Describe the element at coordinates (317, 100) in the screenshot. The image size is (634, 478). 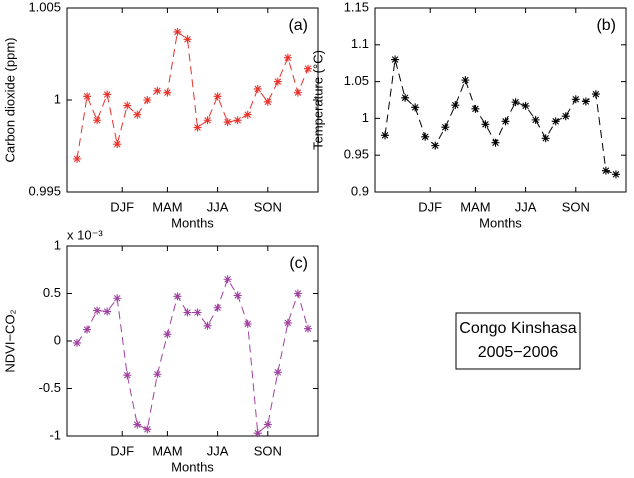
I see `y-axis-label: Temperature (°C)` at that location.